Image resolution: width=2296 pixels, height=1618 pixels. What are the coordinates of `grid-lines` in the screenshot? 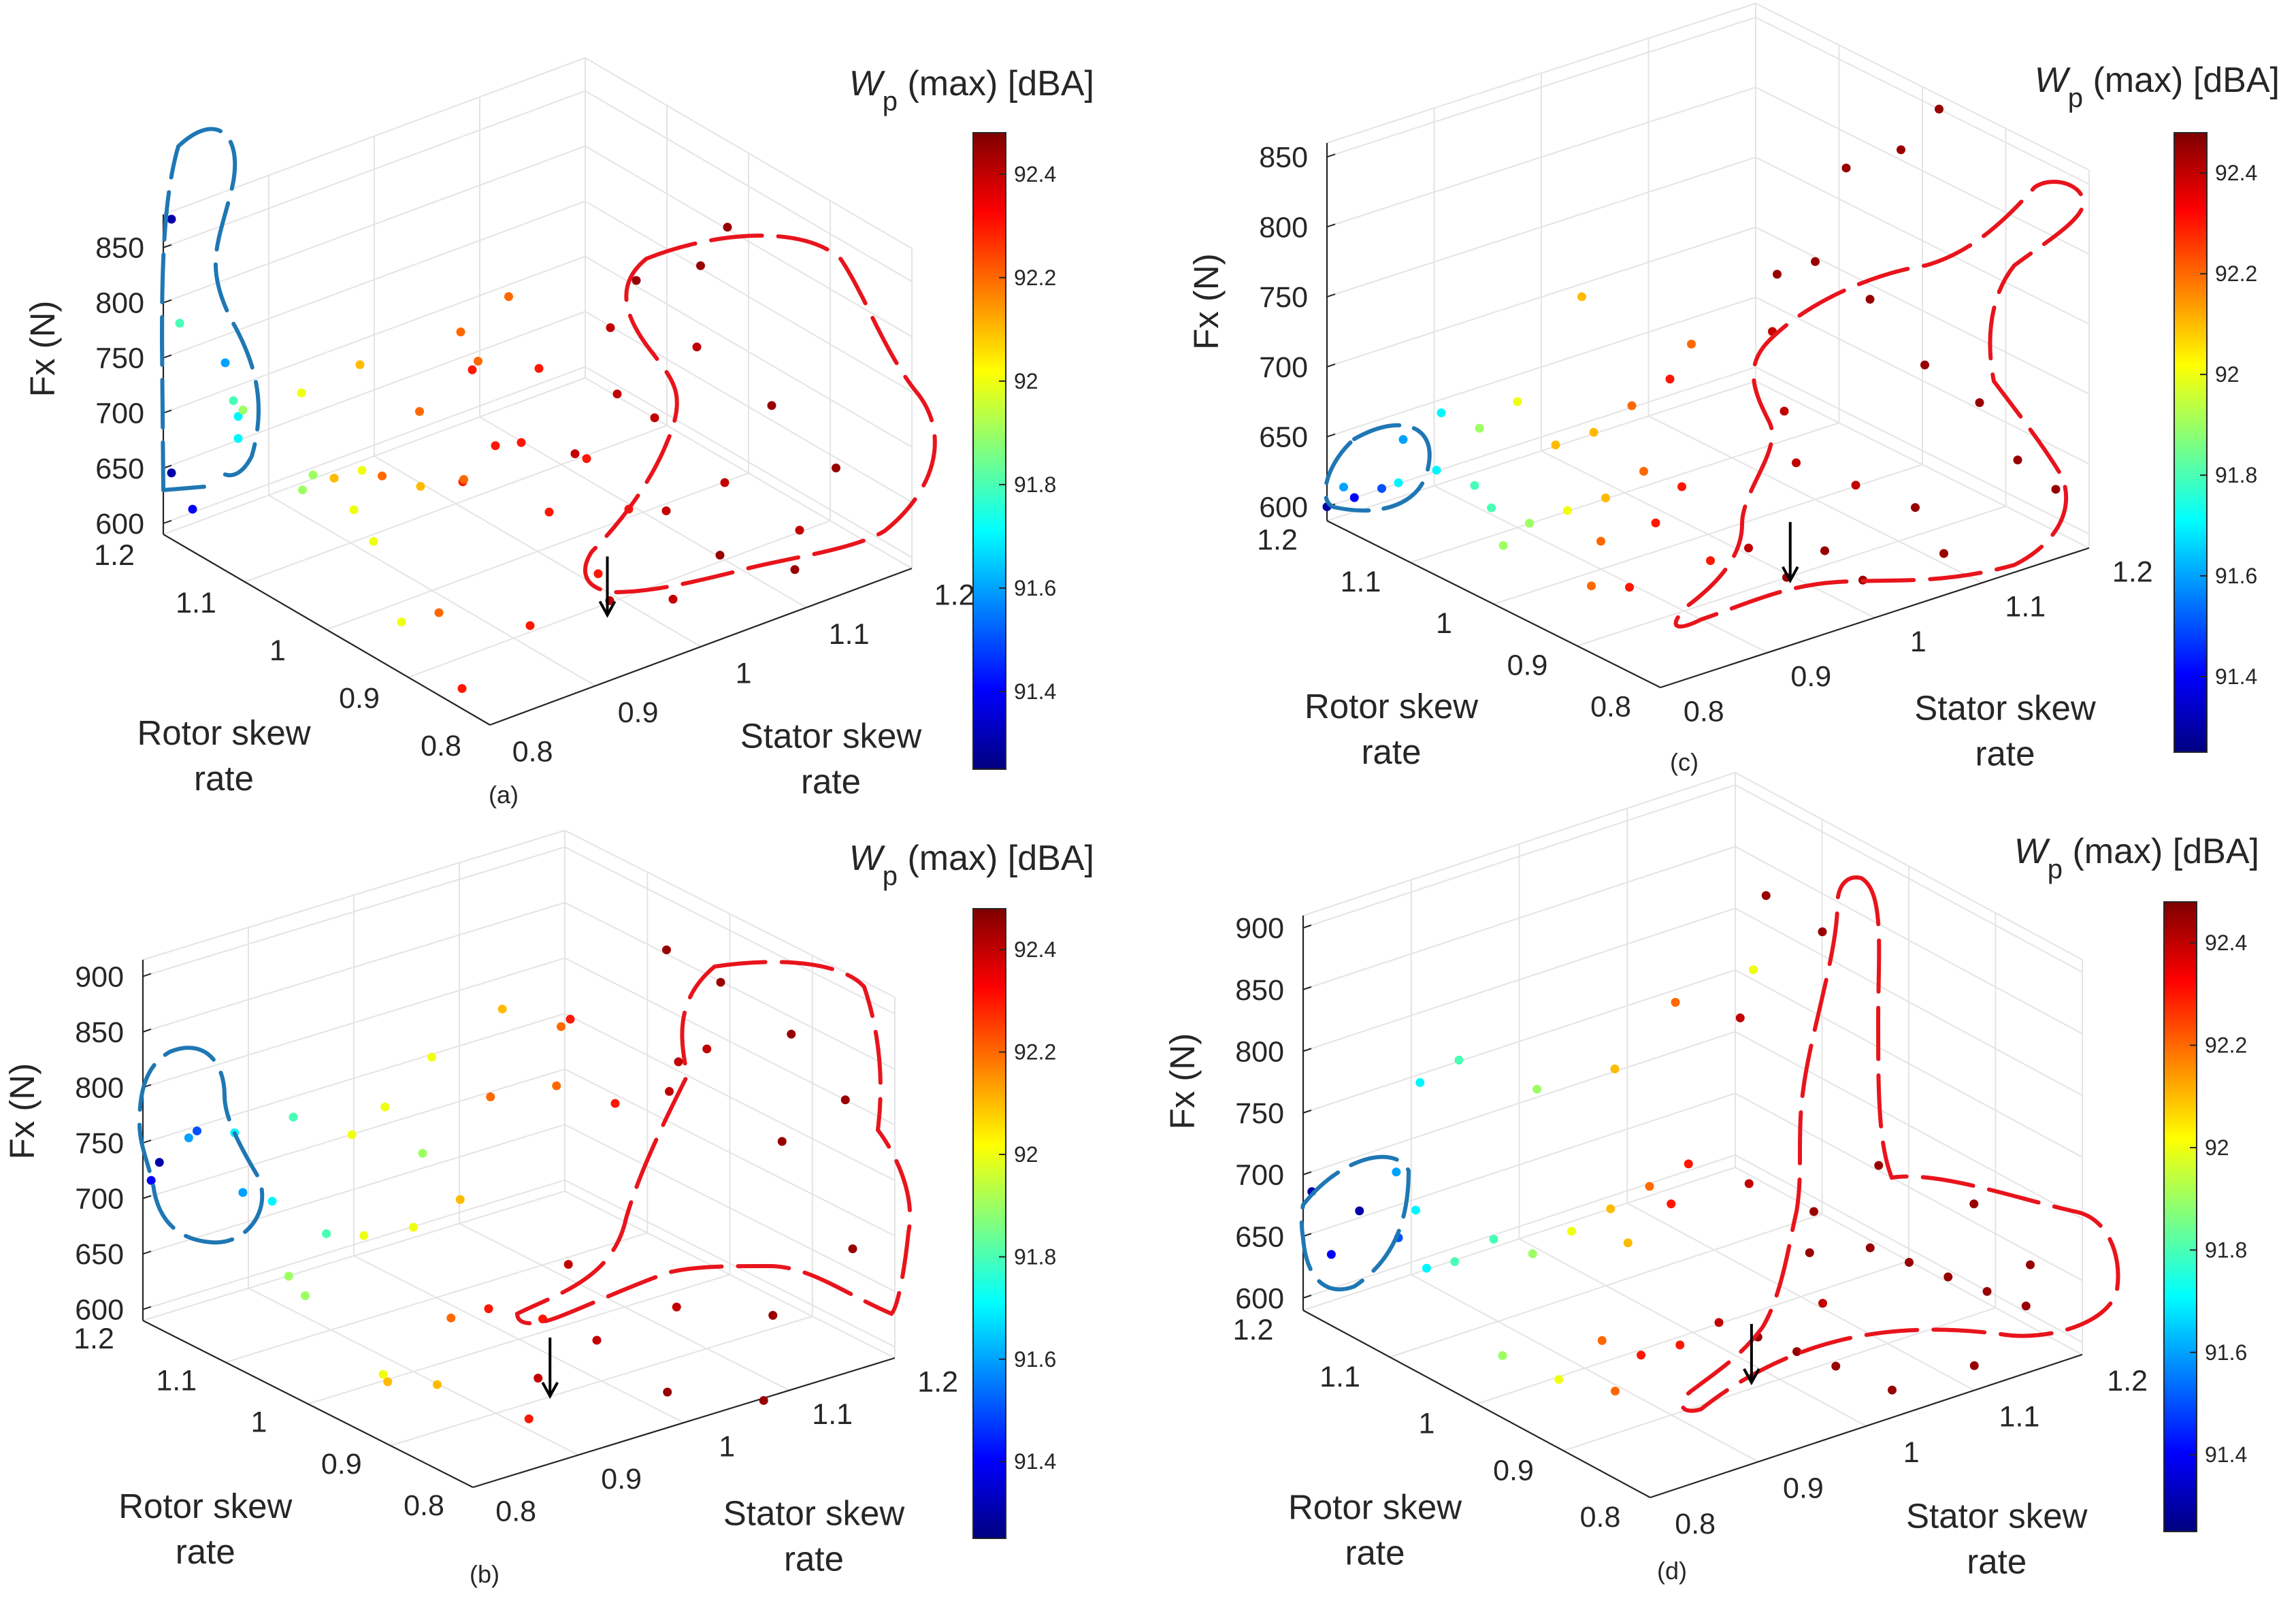 It's located at (519, 1158).